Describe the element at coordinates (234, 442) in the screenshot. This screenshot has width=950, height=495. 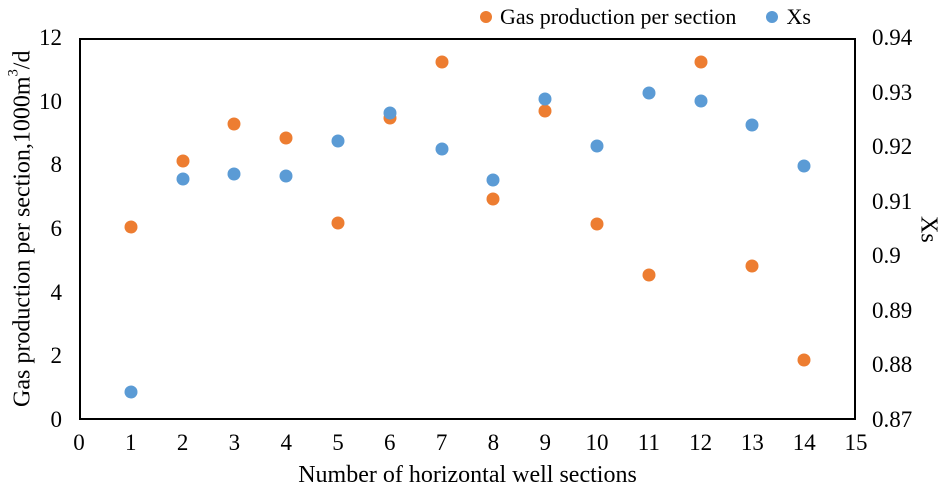
I see `x-axis-tick-label: 3` at that location.